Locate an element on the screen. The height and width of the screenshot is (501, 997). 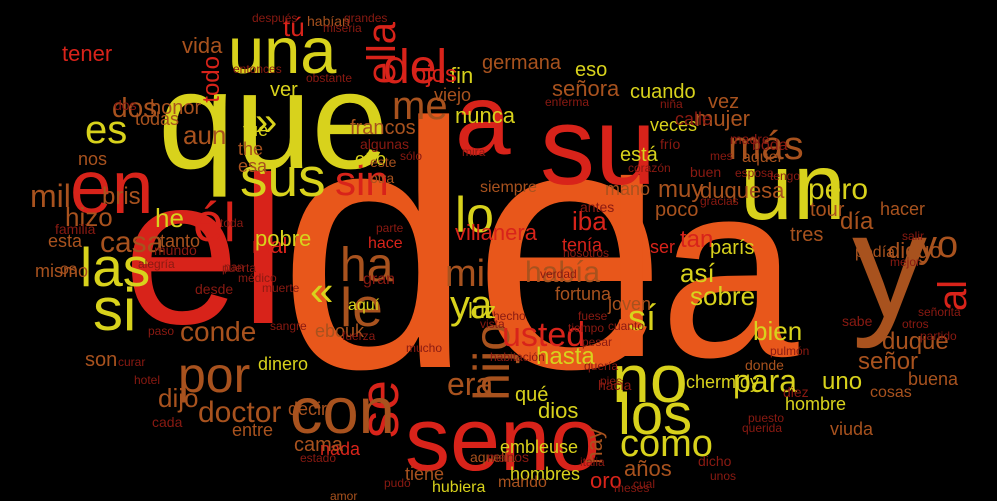
word-109: mano is located at coordinates (628, 189).